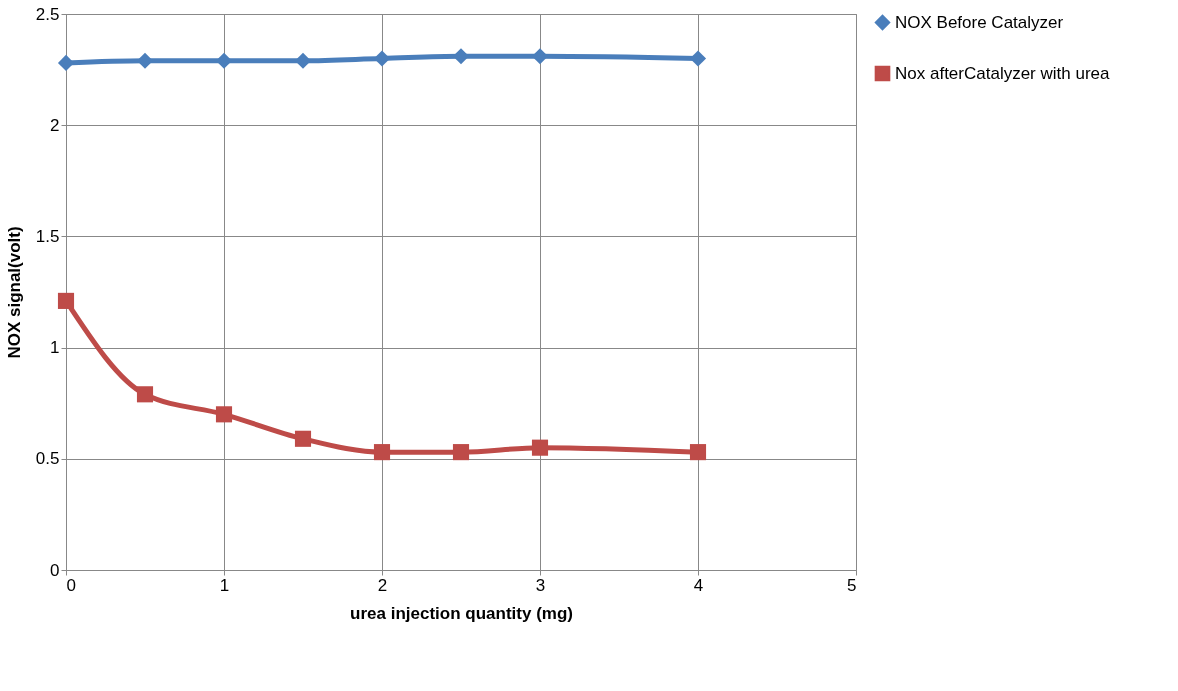  What do you see at coordinates (55, 348) in the screenshot?
I see `y-tick-label: 1` at bounding box center [55, 348].